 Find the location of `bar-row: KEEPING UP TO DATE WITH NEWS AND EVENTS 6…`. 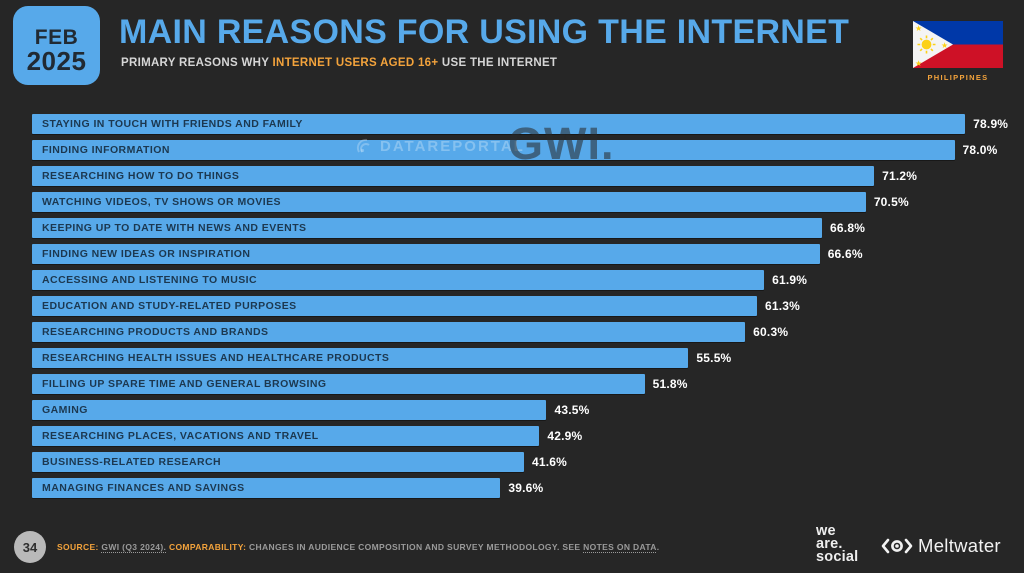

bar-row: KEEPING UP TO DATE WITH NEWS AND EVENTS 6… is located at coordinates (511, 228).